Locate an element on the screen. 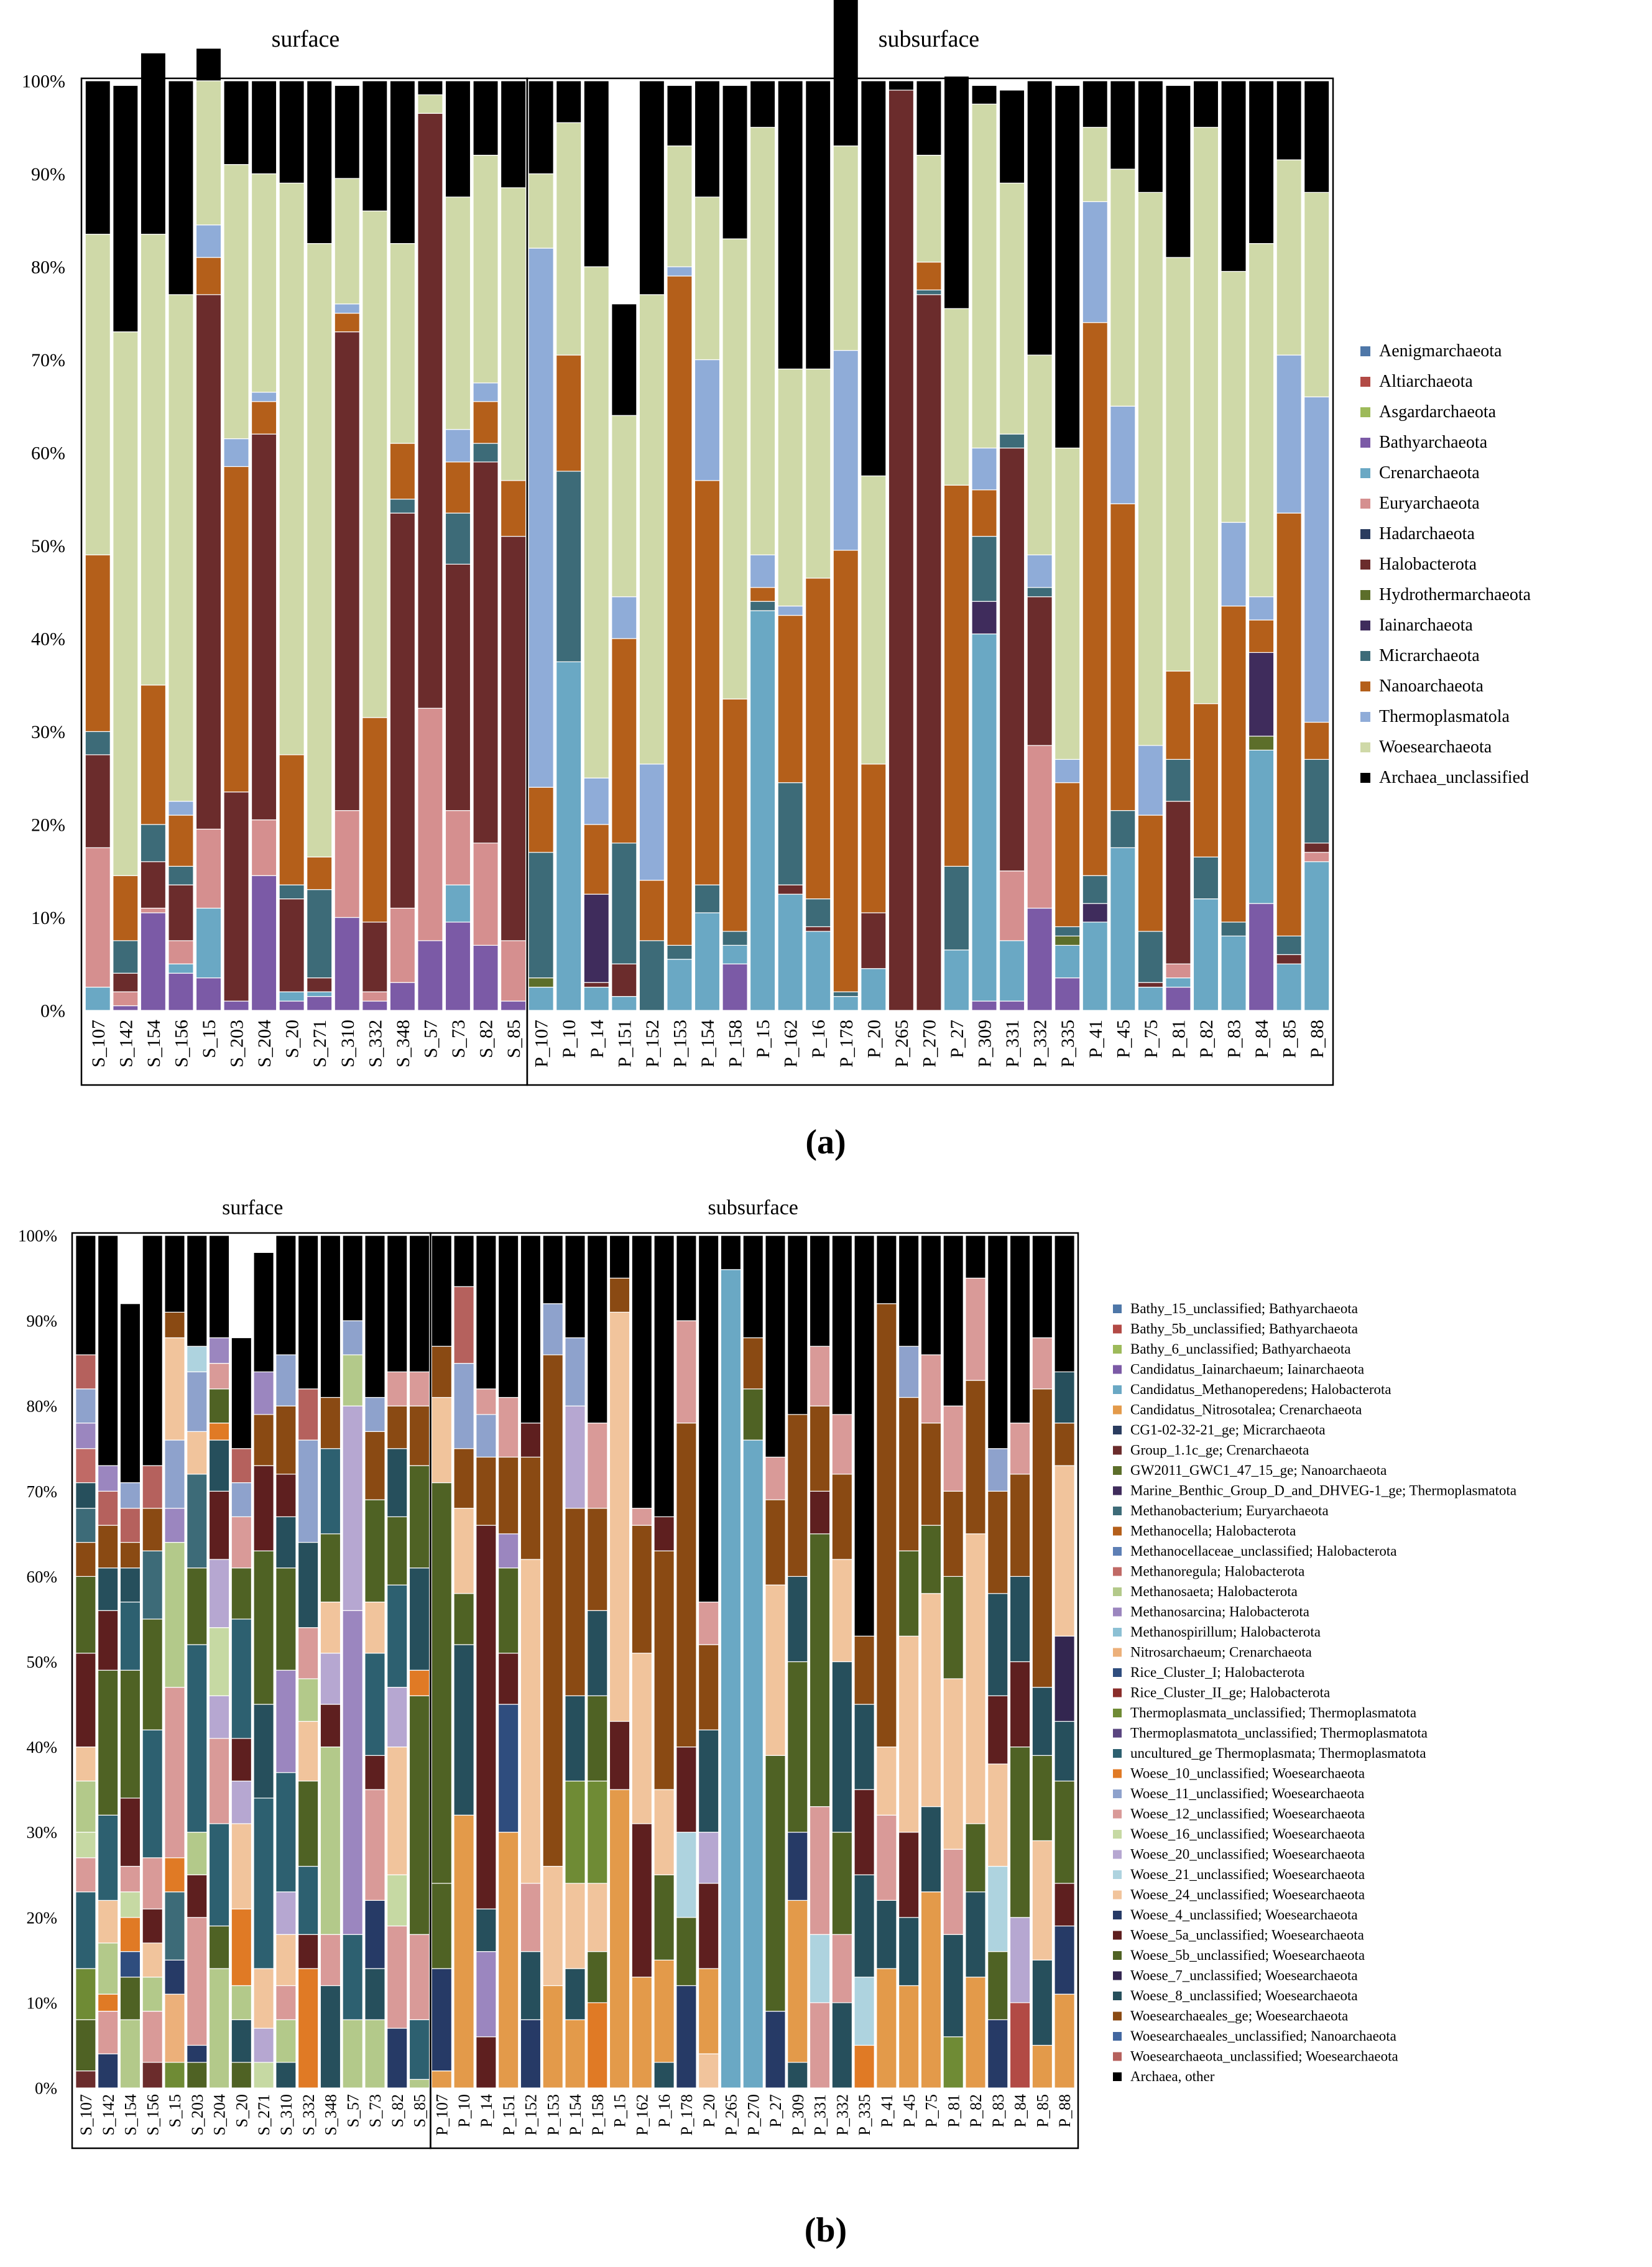  x-tick-label: S_310 is located at coordinates (286, 2114).